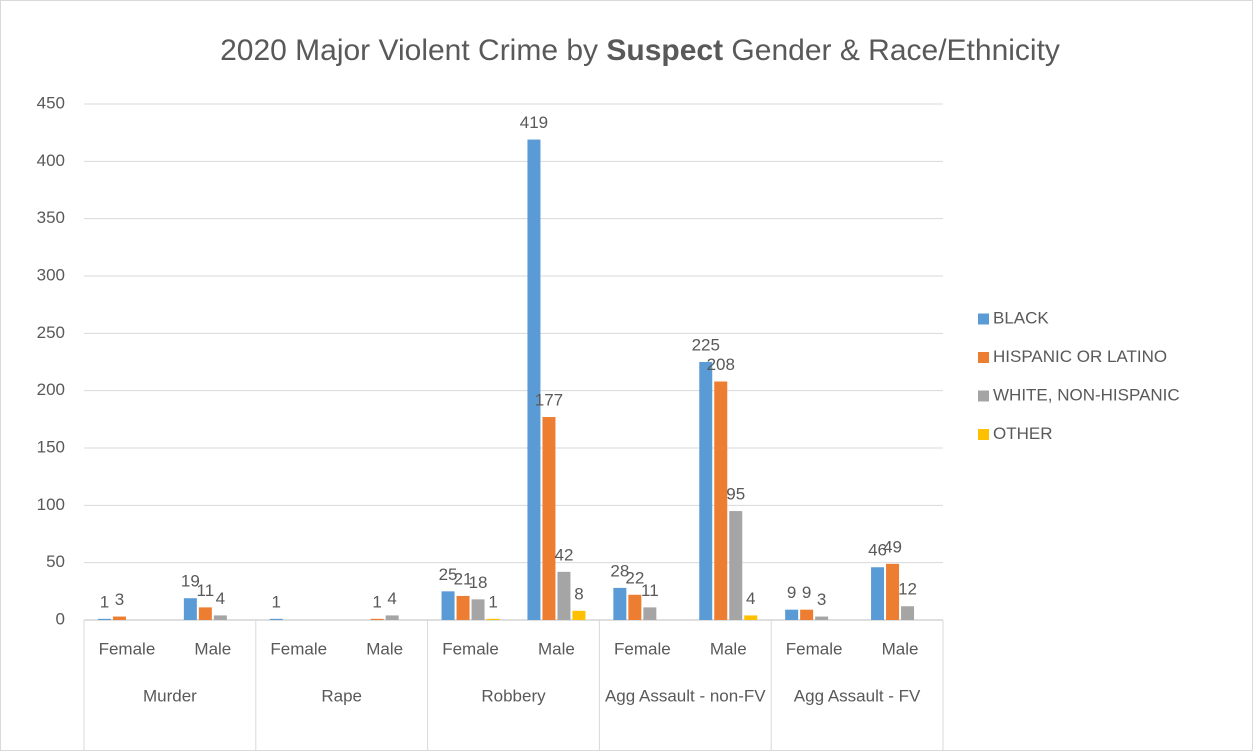 The width and height of the screenshot is (1253, 751). Describe the element at coordinates (51, 217) in the screenshot. I see `y-tick-label: 350` at that location.